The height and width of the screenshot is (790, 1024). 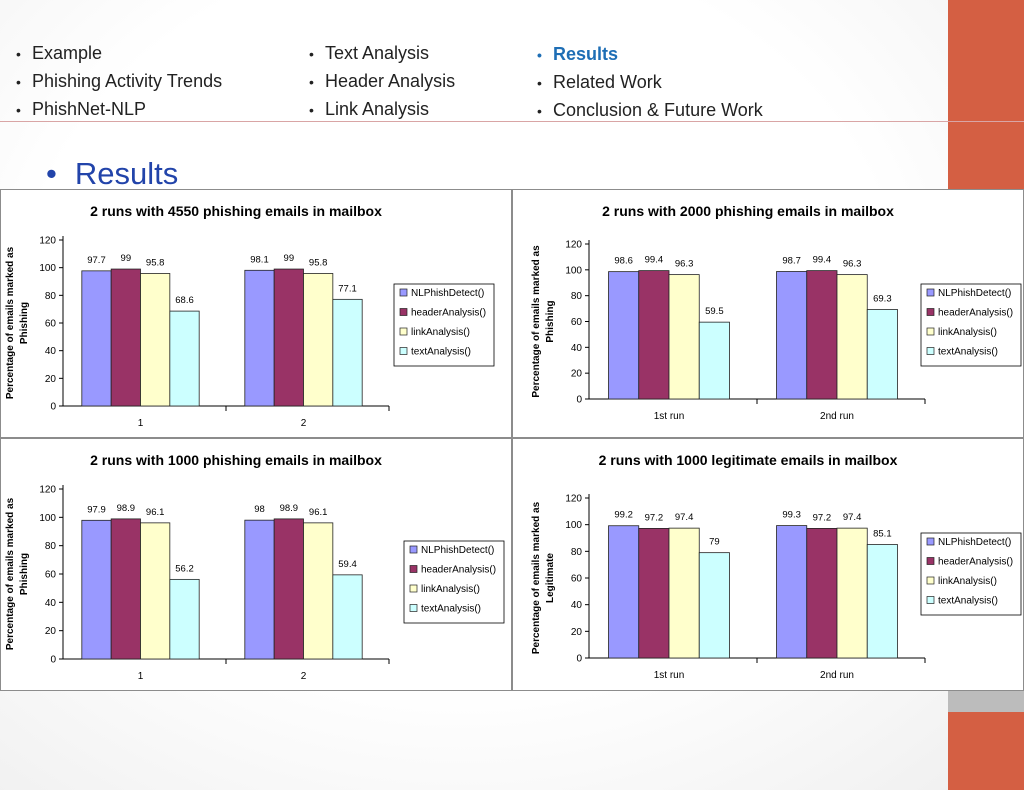 I want to click on nav-item-example: Example, so click(x=119, y=54).